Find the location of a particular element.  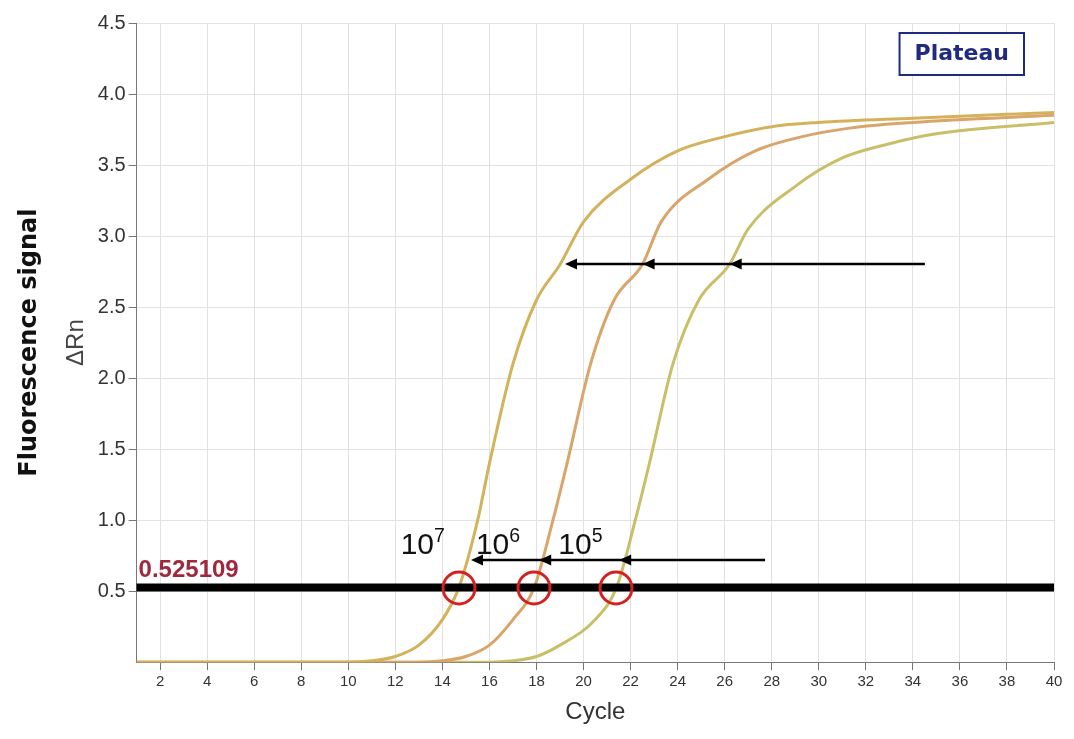

x-tick-label: 2 is located at coordinates (160, 681).